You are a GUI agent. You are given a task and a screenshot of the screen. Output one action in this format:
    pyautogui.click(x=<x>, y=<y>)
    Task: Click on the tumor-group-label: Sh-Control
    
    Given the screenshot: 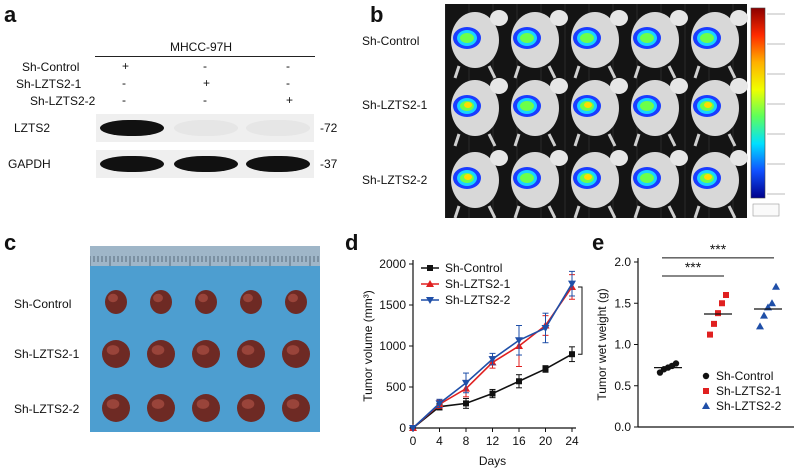 What is the action you would take?
    pyautogui.click(x=43, y=304)
    